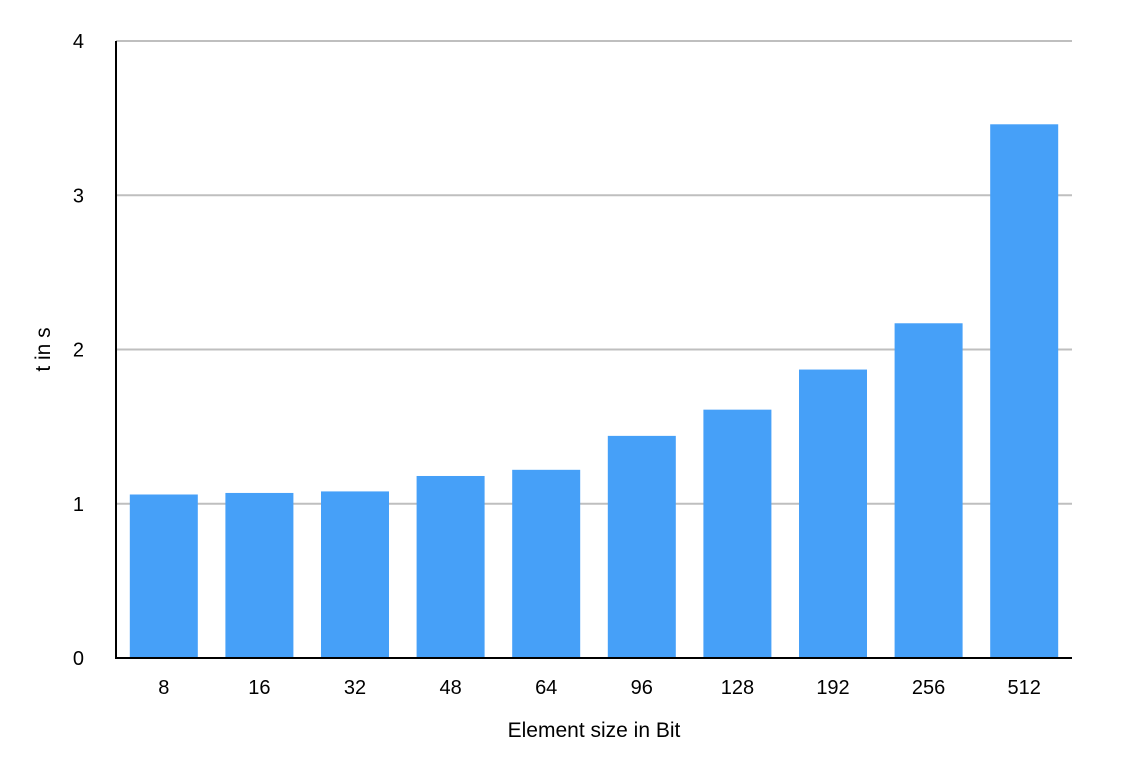  Describe the element at coordinates (594, 730) in the screenshot. I see `x-axis-title: Element size in Bit` at that location.